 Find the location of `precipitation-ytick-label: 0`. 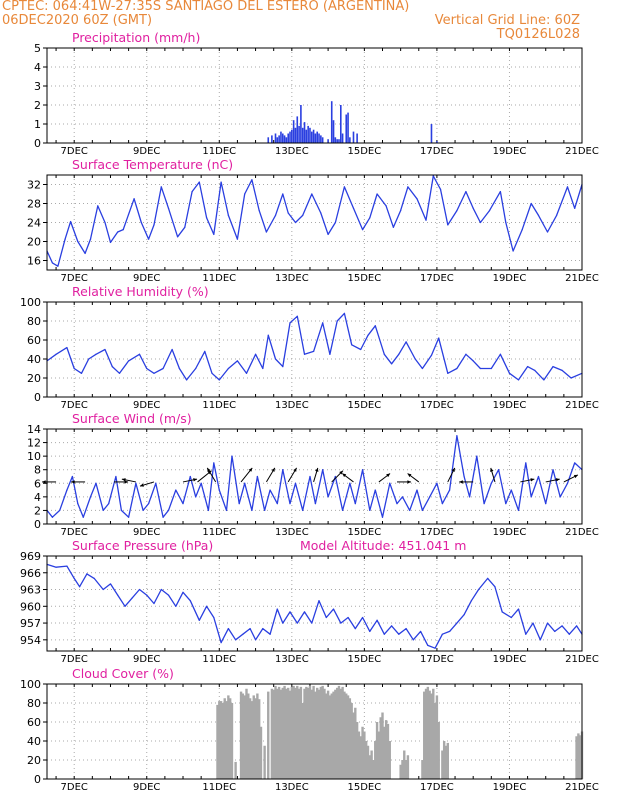

precipitation-ytick-label: 0 is located at coordinates (37, 143).